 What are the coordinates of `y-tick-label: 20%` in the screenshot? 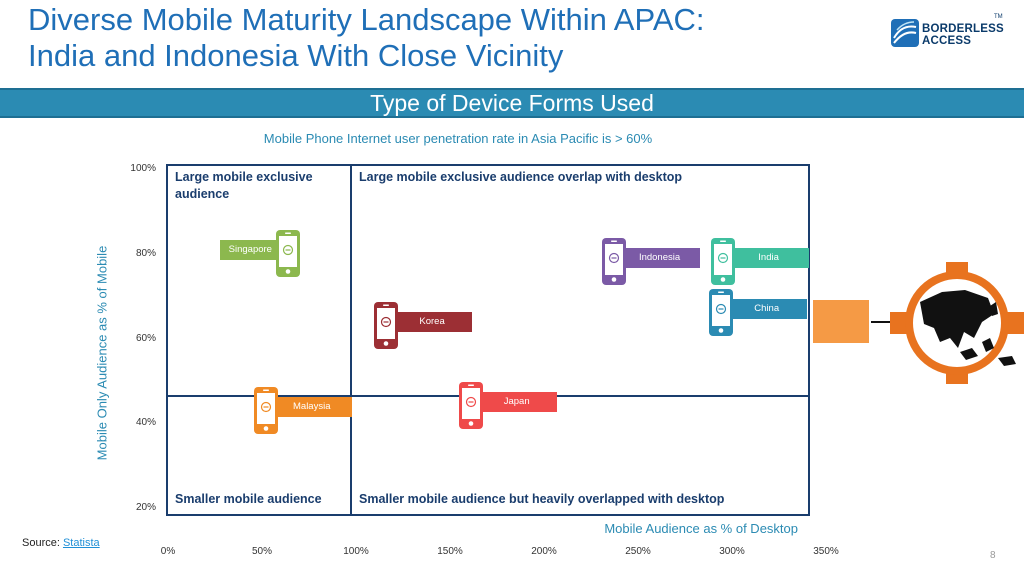 It's located at (145, 507).